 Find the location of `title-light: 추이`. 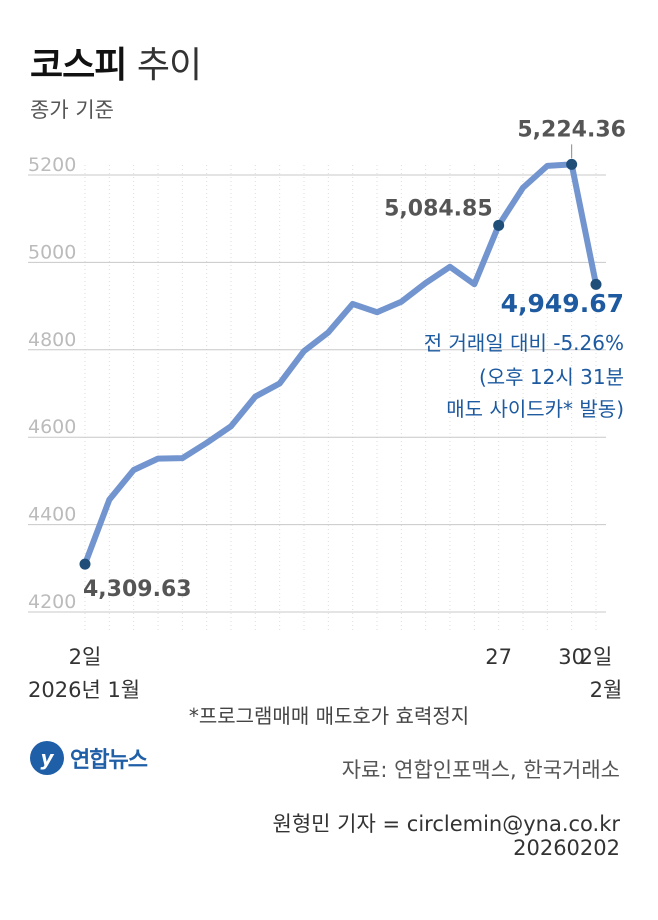

title-light: 추이 is located at coordinates (169, 65).